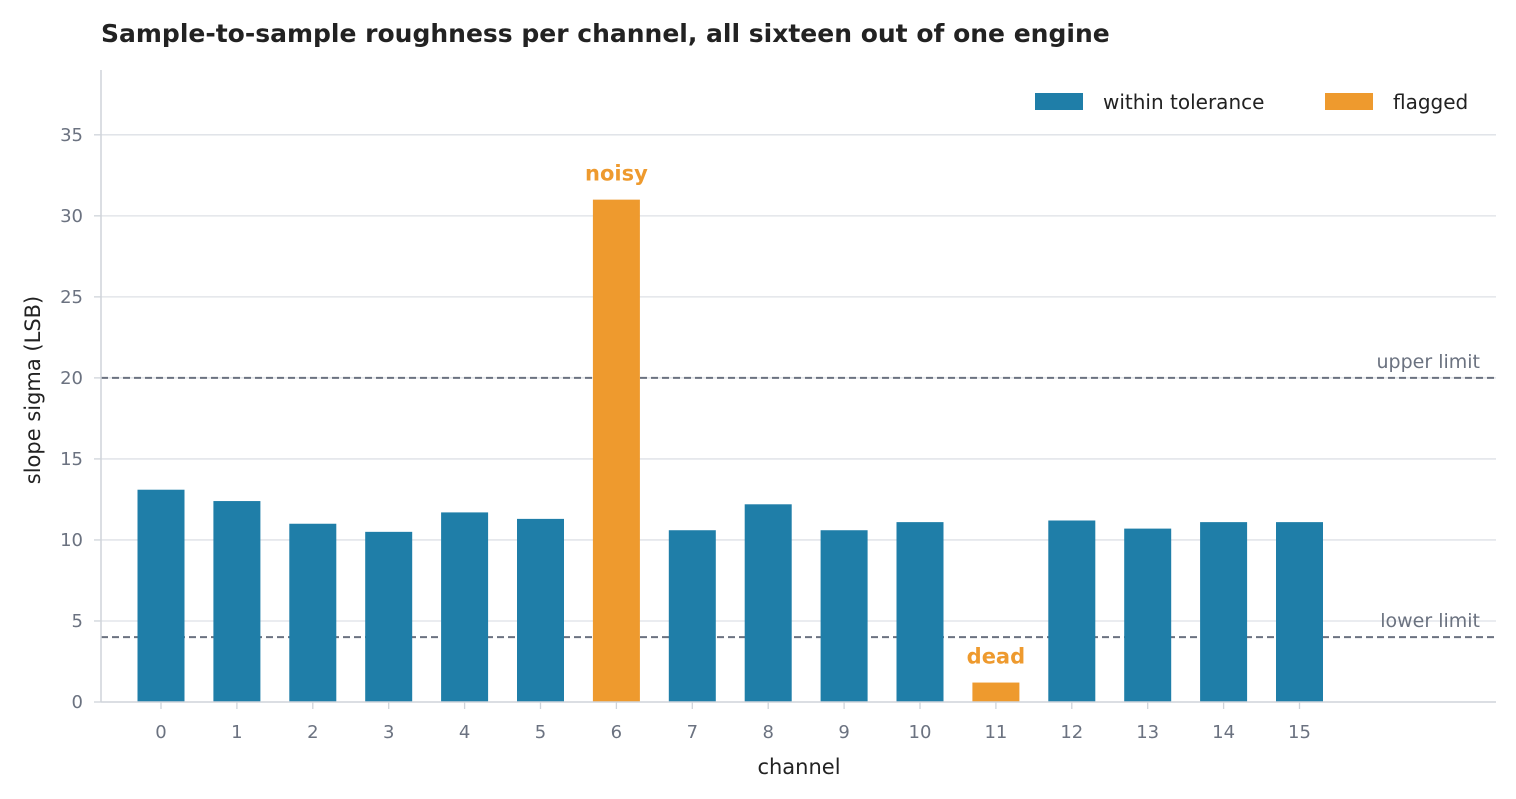  I want to click on y-axis-label: slope sigma (LSB), so click(33, 390).